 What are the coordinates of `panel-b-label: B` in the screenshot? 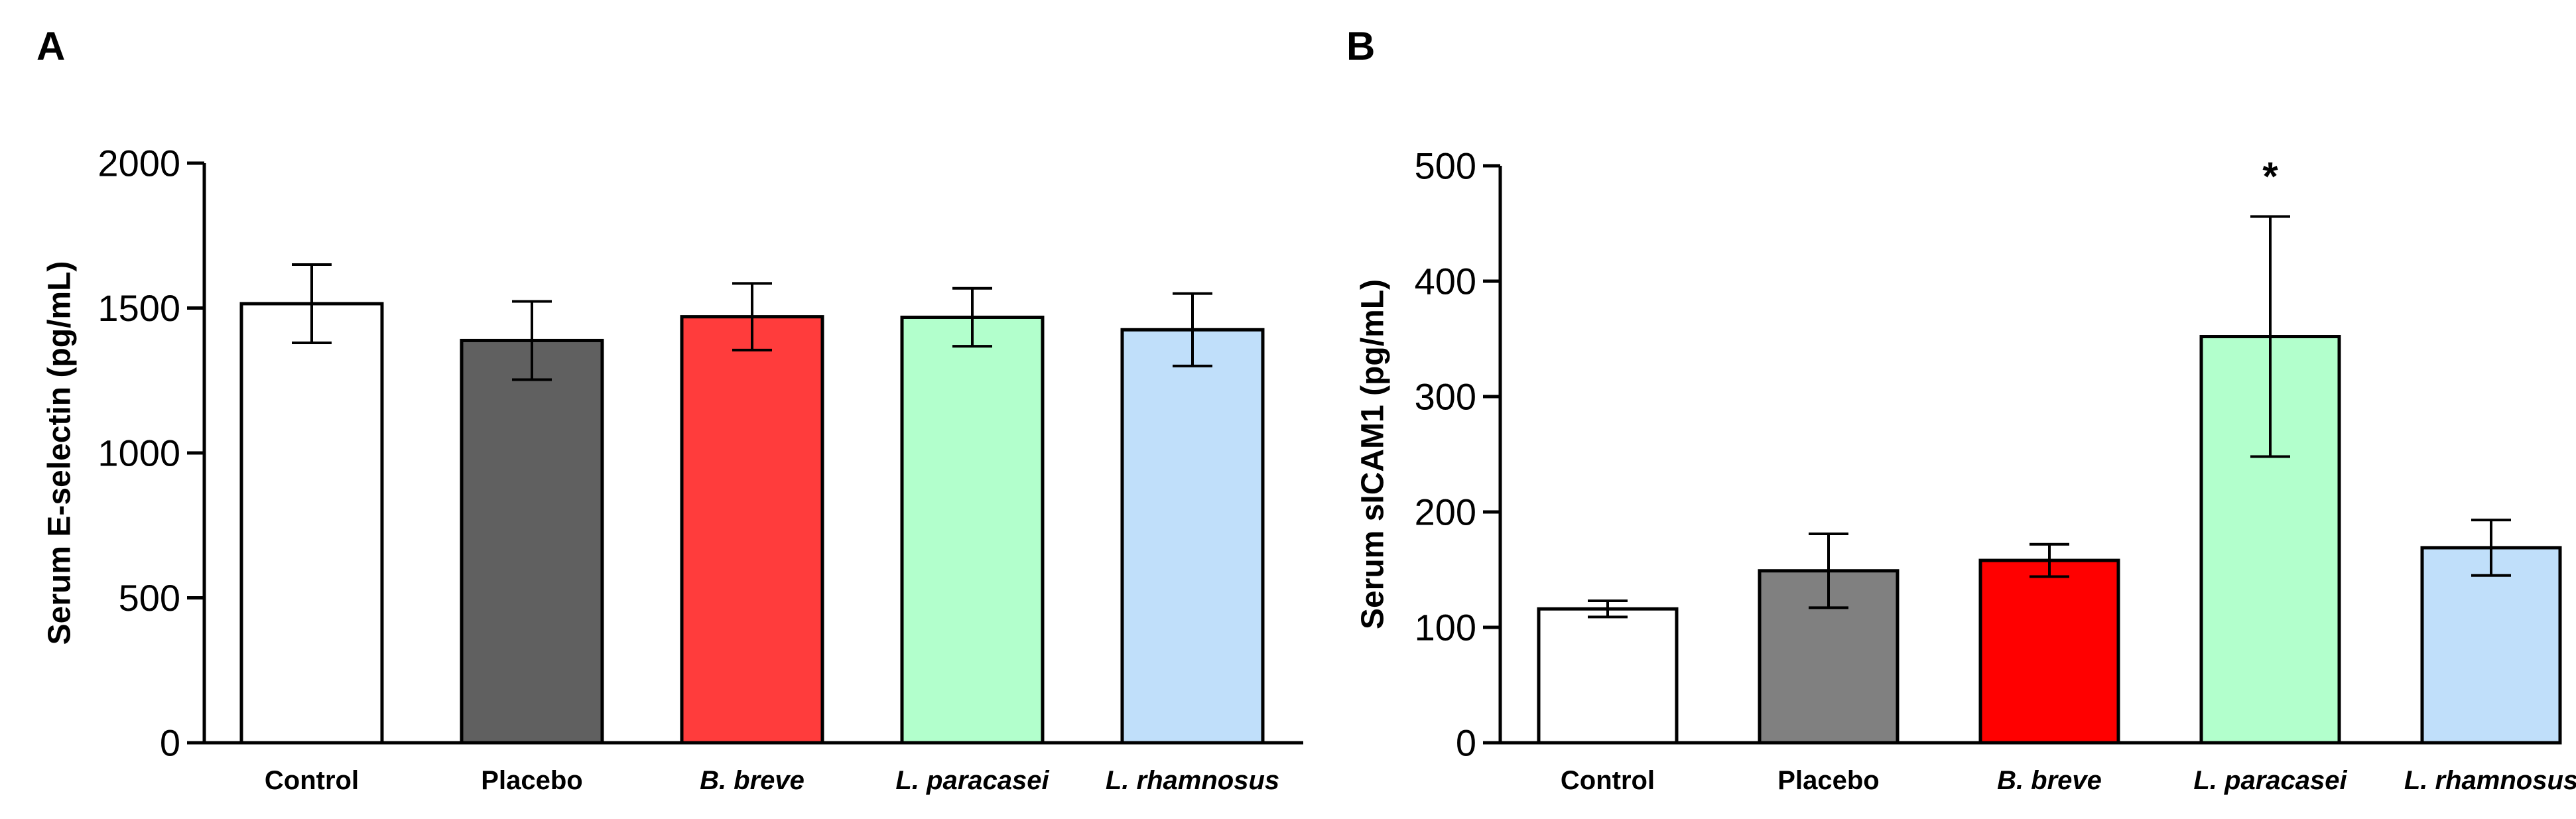 It's located at (1360, 46).